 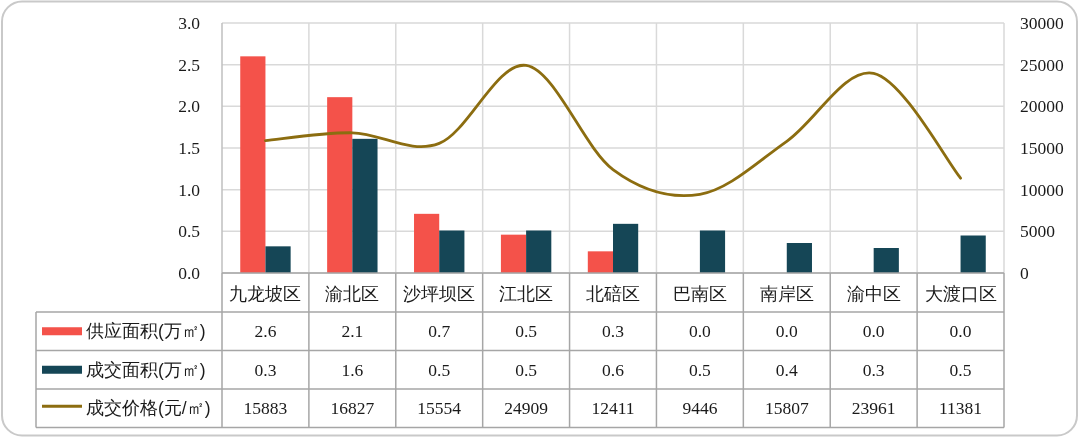 I want to click on data-label: 0.7, so click(x=439, y=331).